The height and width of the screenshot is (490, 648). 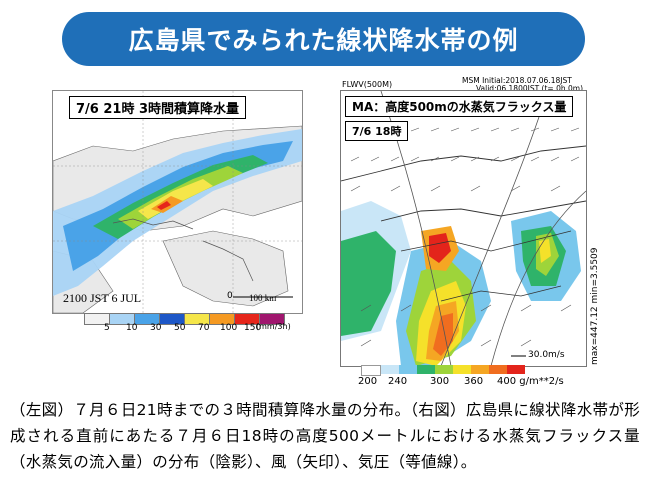 What do you see at coordinates (158, 107) in the screenshot?
I see `left-map-label: 7/6 21時 3時間積算降水量` at bounding box center [158, 107].